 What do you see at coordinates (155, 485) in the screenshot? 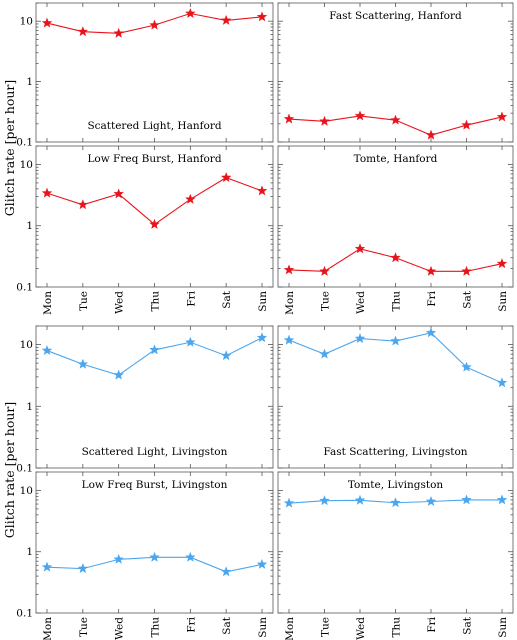
I see `panel-title: Low Freq Burst, Livingston` at bounding box center [155, 485].